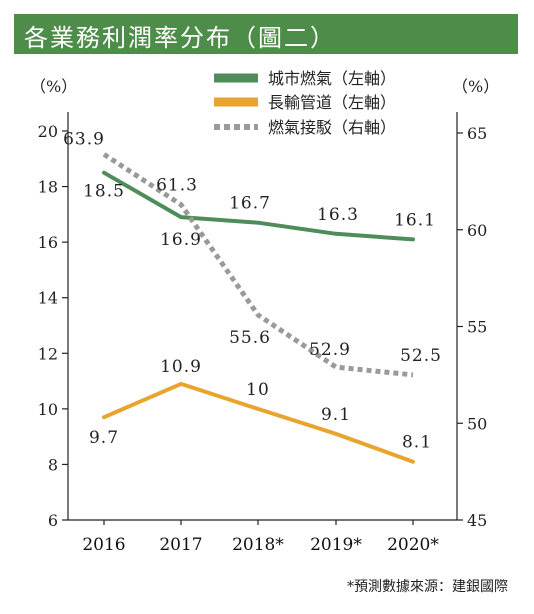 This screenshot has width=534, height=614. Describe the element at coordinates (48, 187) in the screenshot. I see `left-axis-tick-label: 18` at that location.